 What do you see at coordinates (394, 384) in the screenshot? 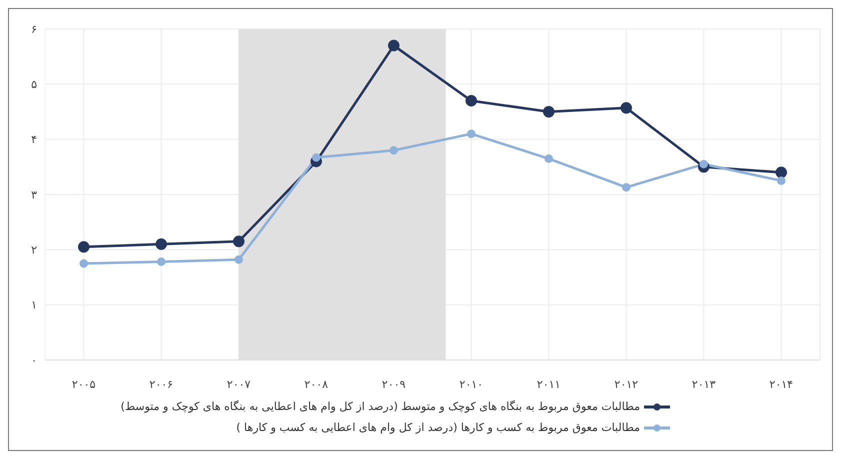
I see `x-tick-label: ۲۰۰۹` at bounding box center [394, 384].